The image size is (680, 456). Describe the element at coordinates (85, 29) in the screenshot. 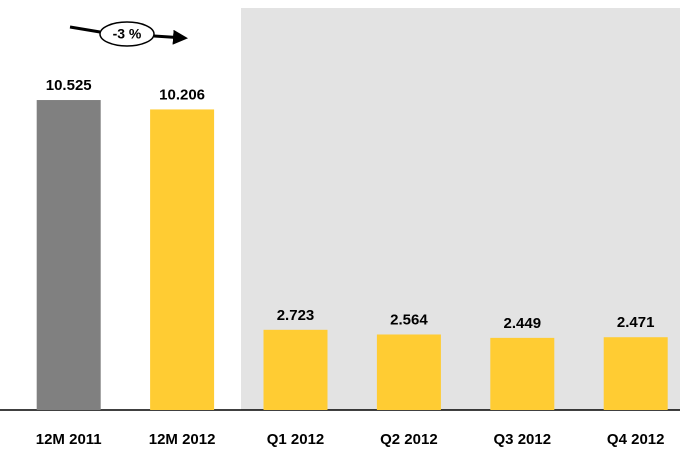

I see `arrow-tail` at that location.